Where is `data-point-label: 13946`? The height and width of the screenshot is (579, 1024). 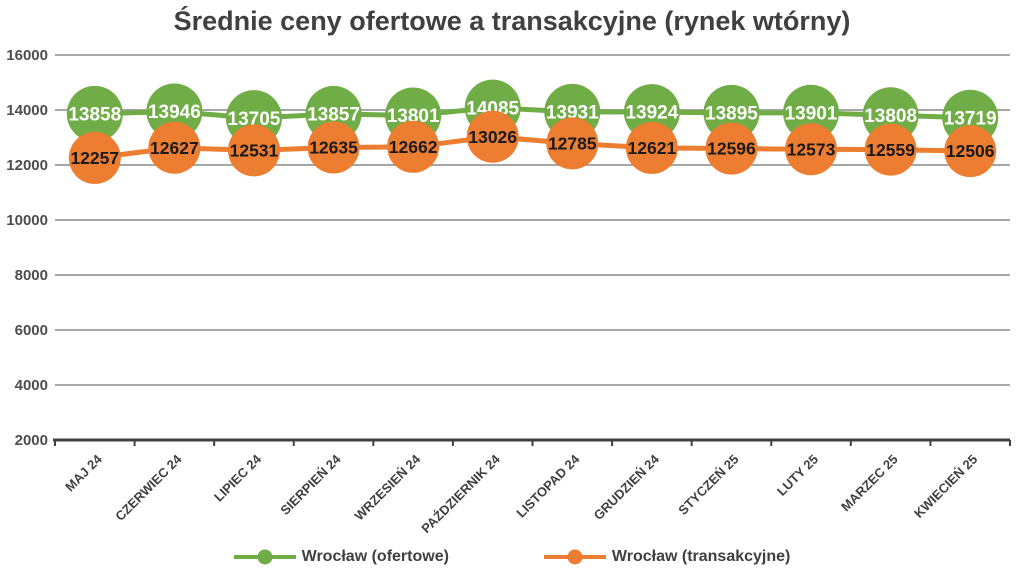 data-point-label: 13946 is located at coordinates (174, 112).